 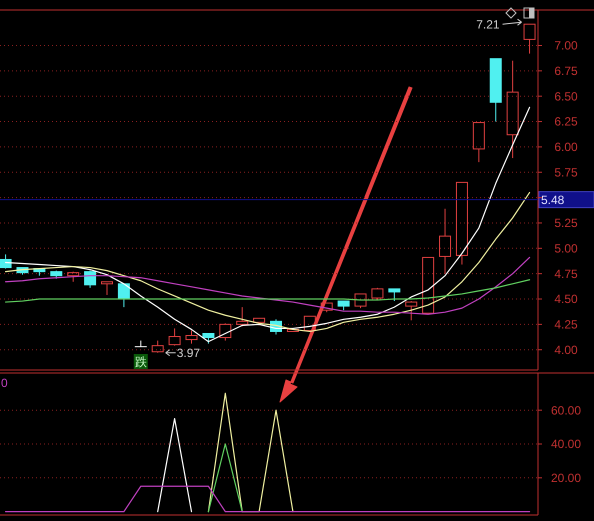 I want to click on annotation: 7.21, so click(x=488, y=24).